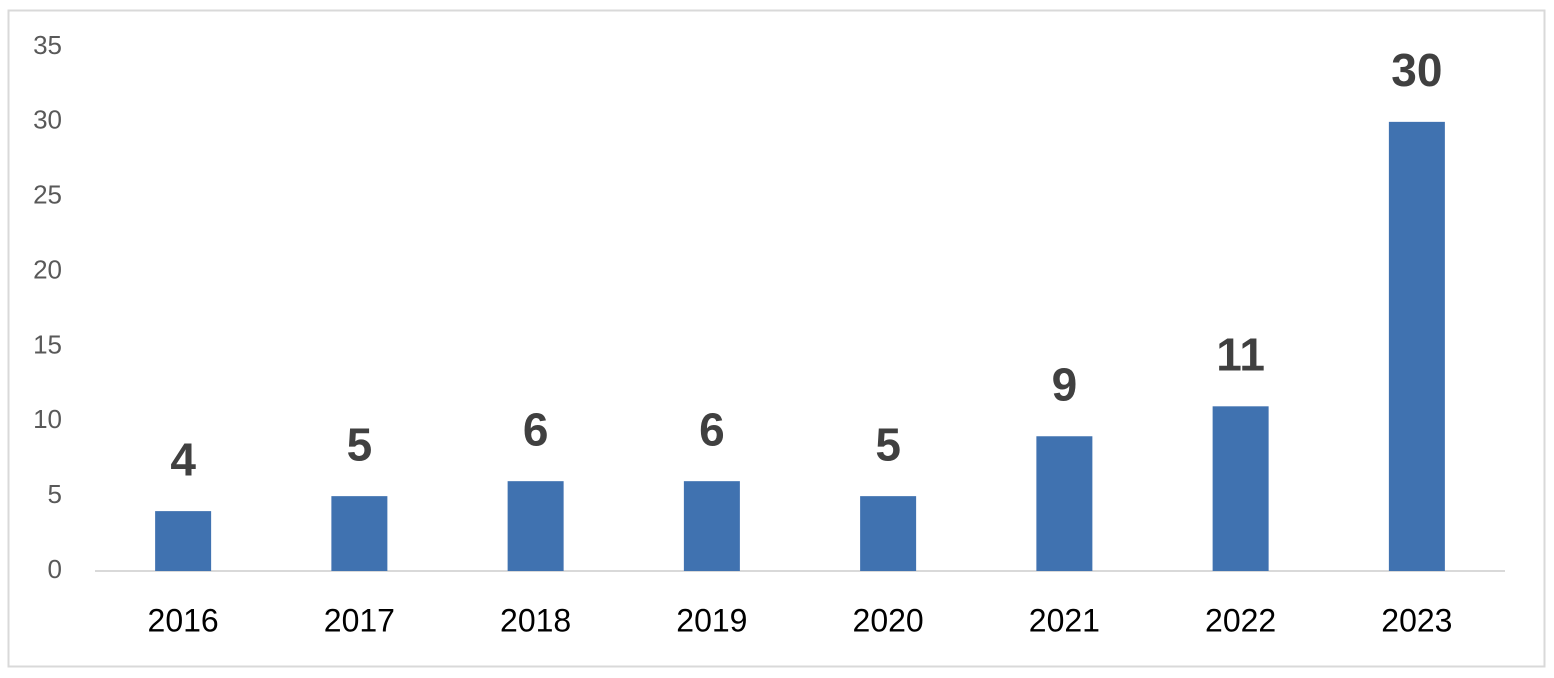 The width and height of the screenshot is (1554, 678). I want to click on y-tick-label: 30, so click(47, 120).